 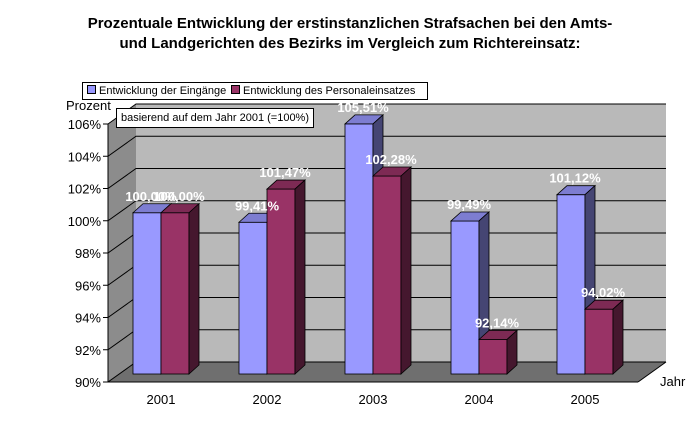 What do you see at coordinates (91, 89) in the screenshot?
I see `legend-swatch-eingaenge` at bounding box center [91, 89].